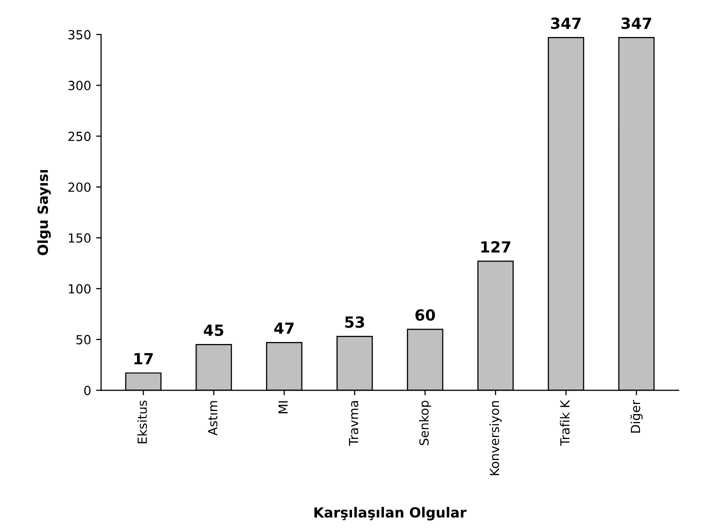  What do you see at coordinates (79, 85) in the screenshot?
I see `y-tick-label: 300` at bounding box center [79, 85].